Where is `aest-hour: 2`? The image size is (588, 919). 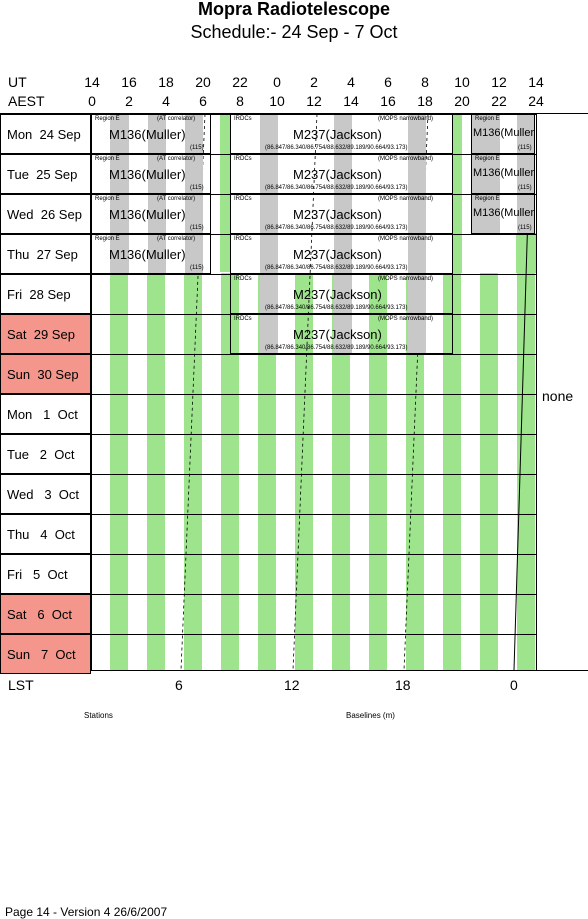 aest-hour: 2 is located at coordinates (129, 101).